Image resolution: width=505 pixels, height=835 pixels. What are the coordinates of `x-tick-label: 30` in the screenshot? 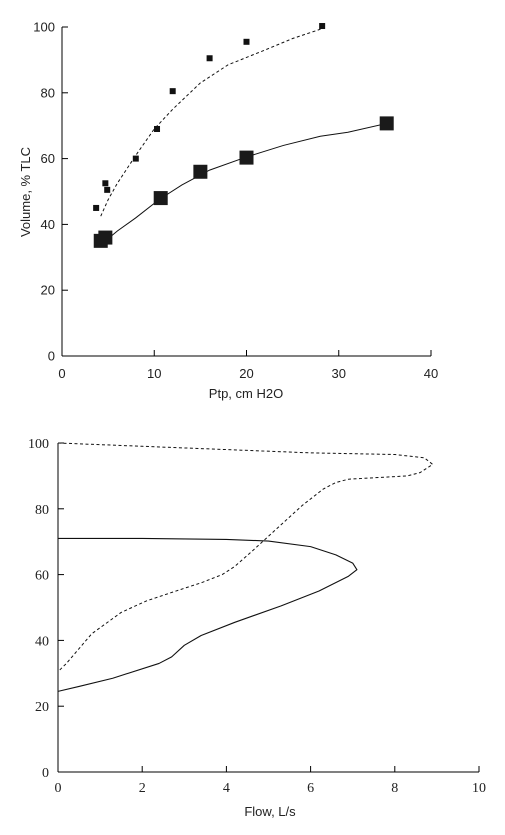 It's located at (339, 373).